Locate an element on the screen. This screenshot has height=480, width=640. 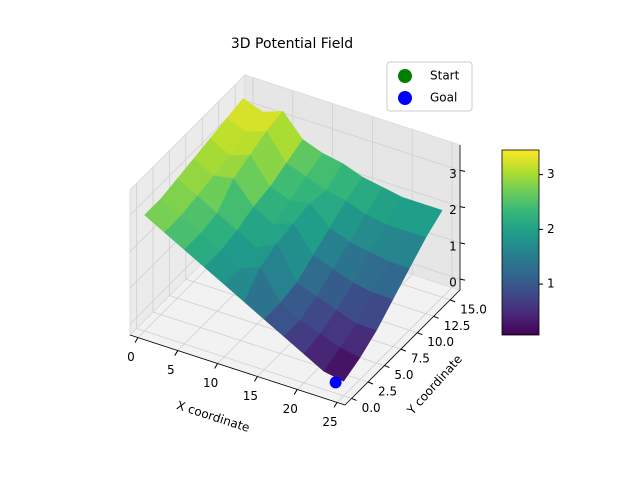
z-tick-label: 1 is located at coordinates (453, 246).